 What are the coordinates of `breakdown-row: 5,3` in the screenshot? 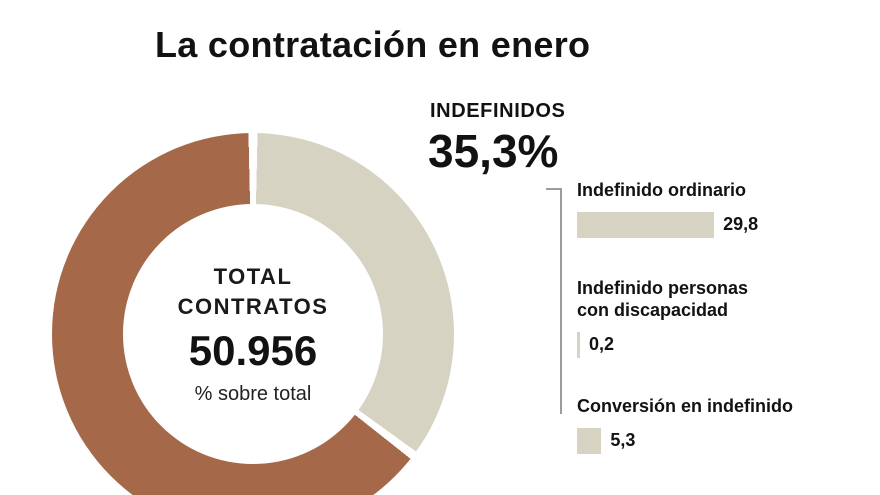 It's located at (685, 440).